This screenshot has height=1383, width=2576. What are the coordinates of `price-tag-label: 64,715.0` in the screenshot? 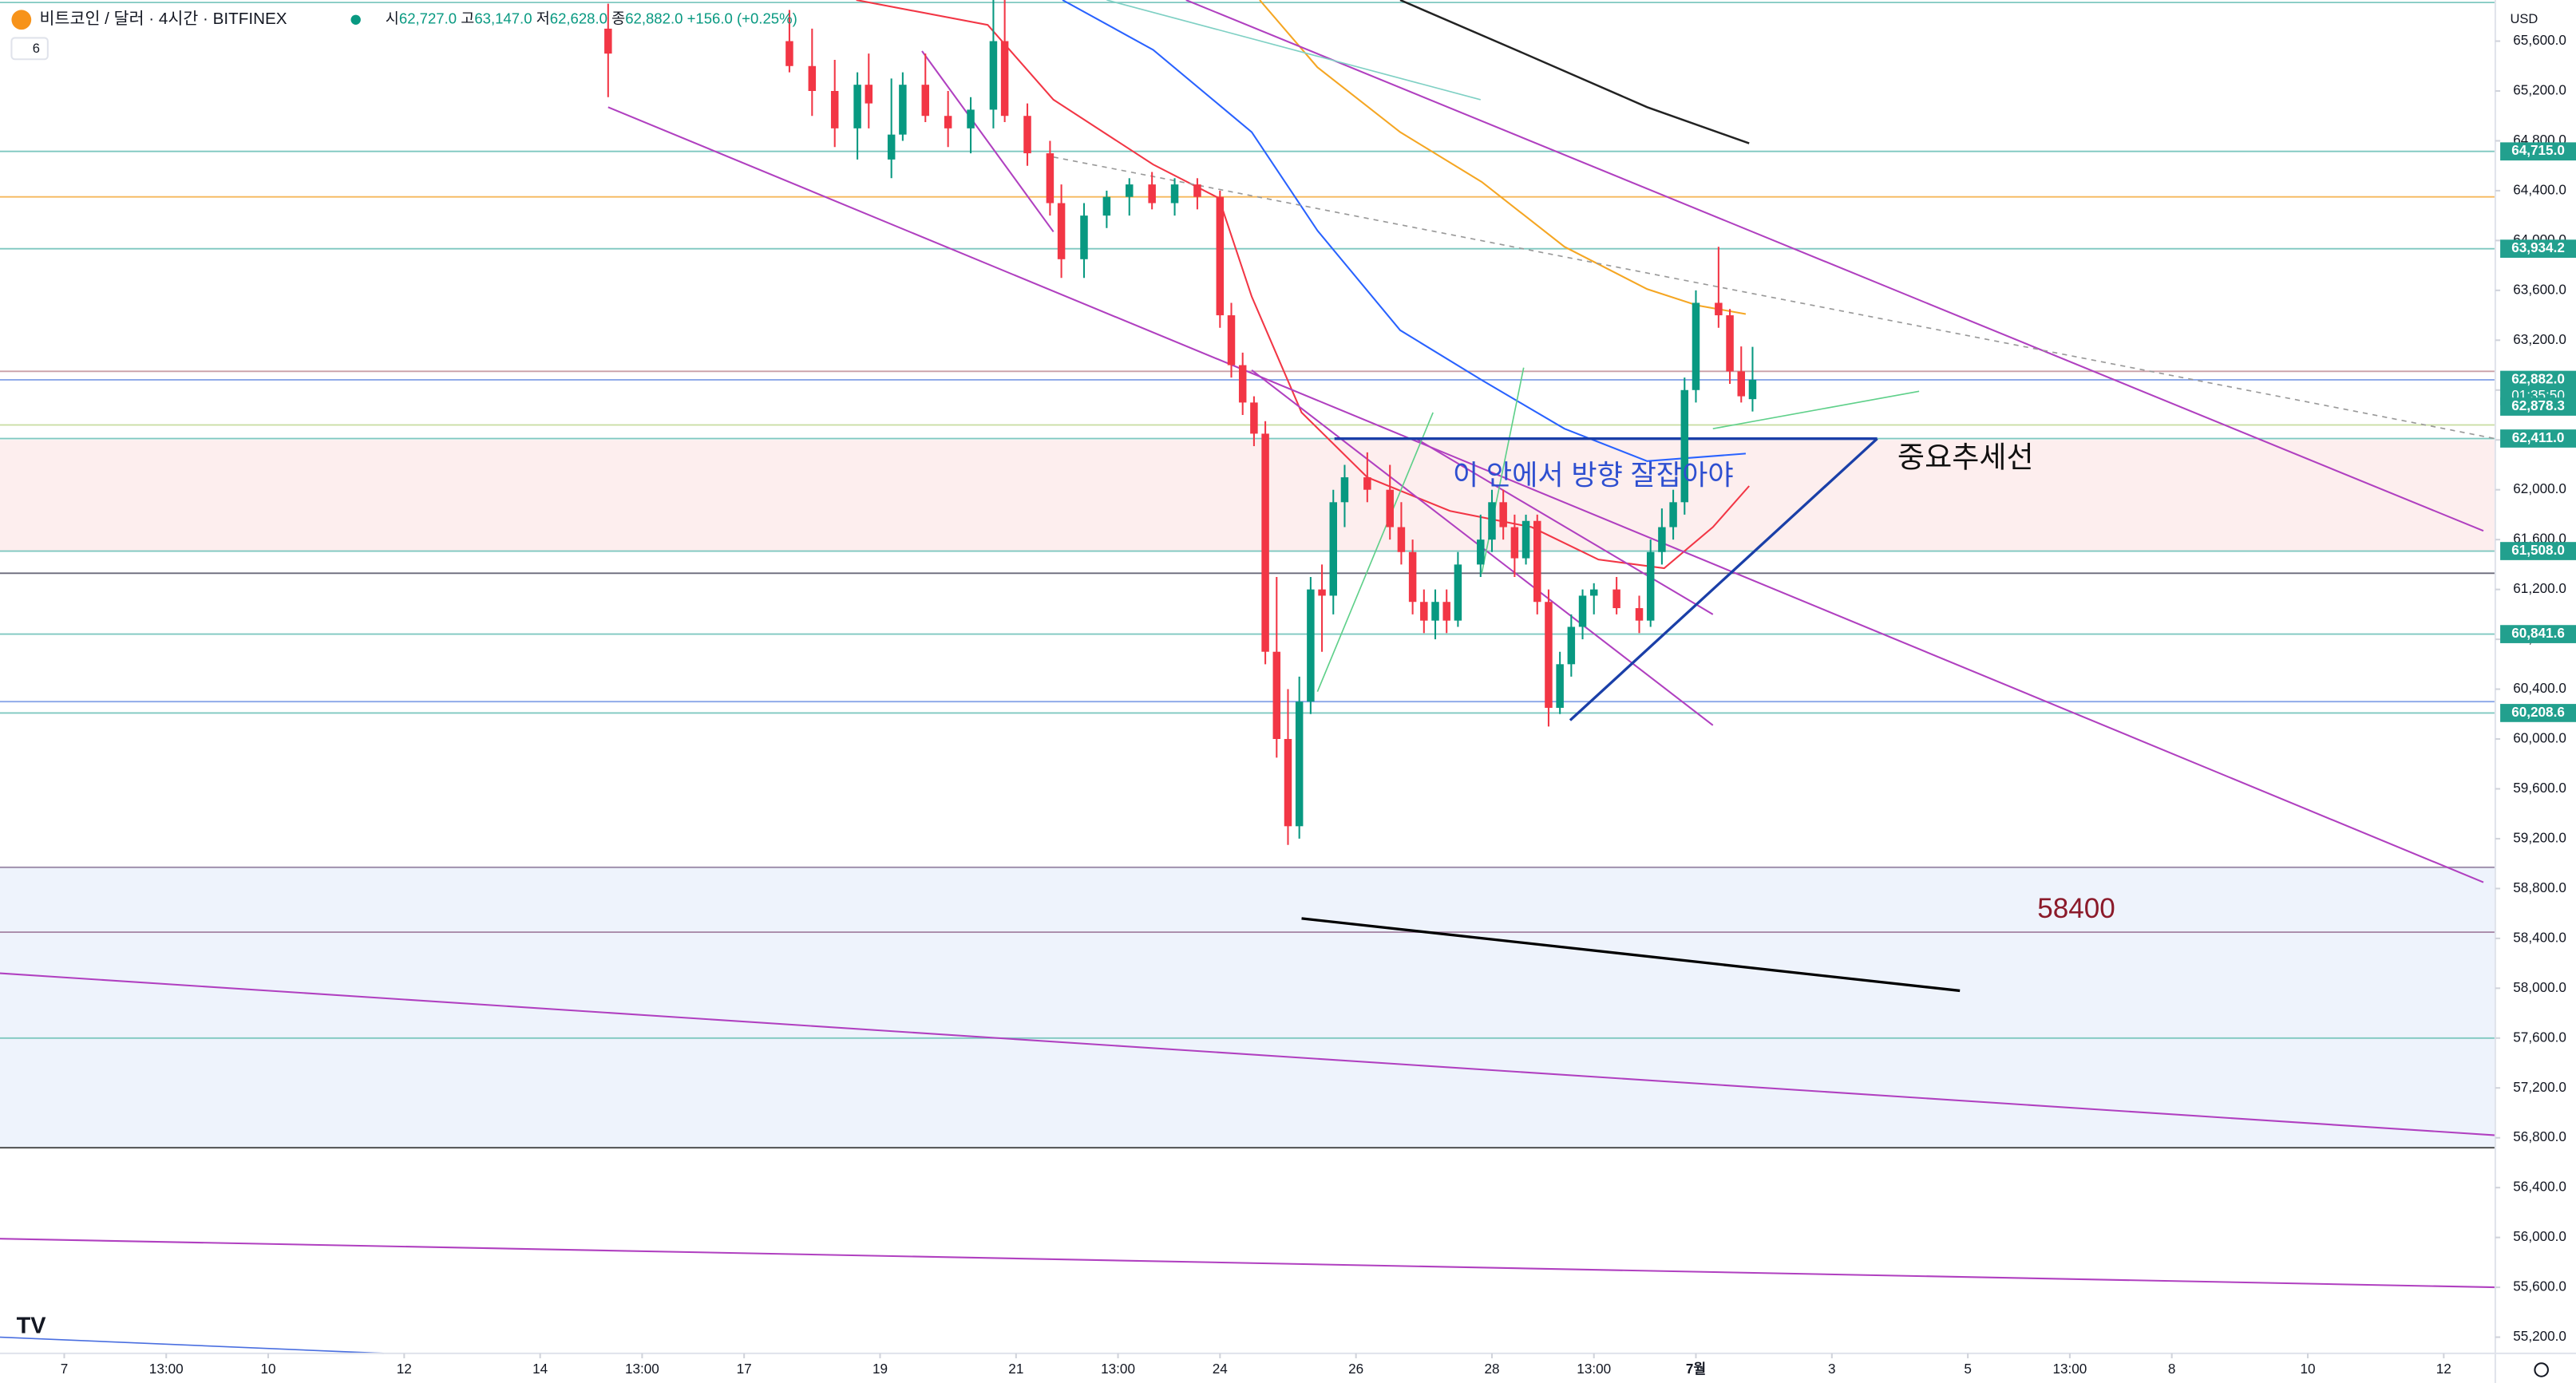 It's located at (2538, 150).